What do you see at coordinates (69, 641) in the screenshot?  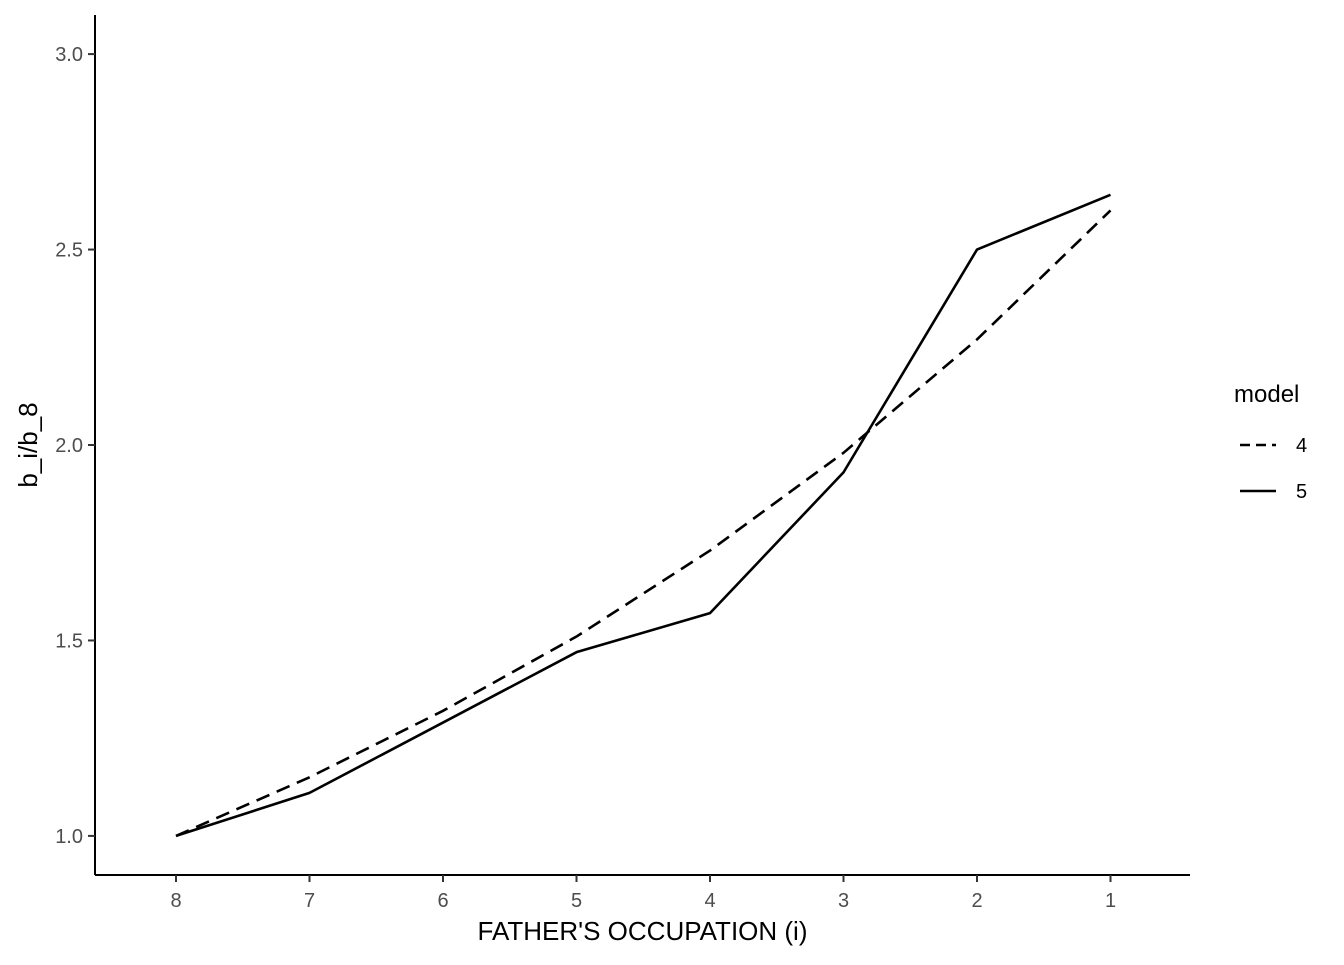 I see `y-tick-label: 1.5` at bounding box center [69, 641].